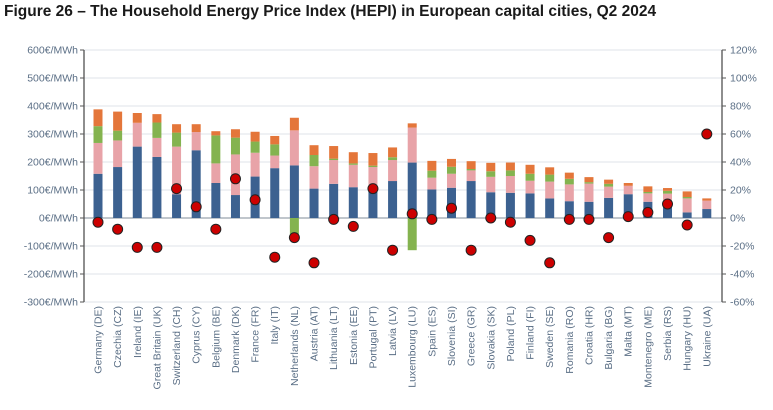 The image size is (773, 410). I want to click on category-label: Croatia (HR), so click(589, 335).